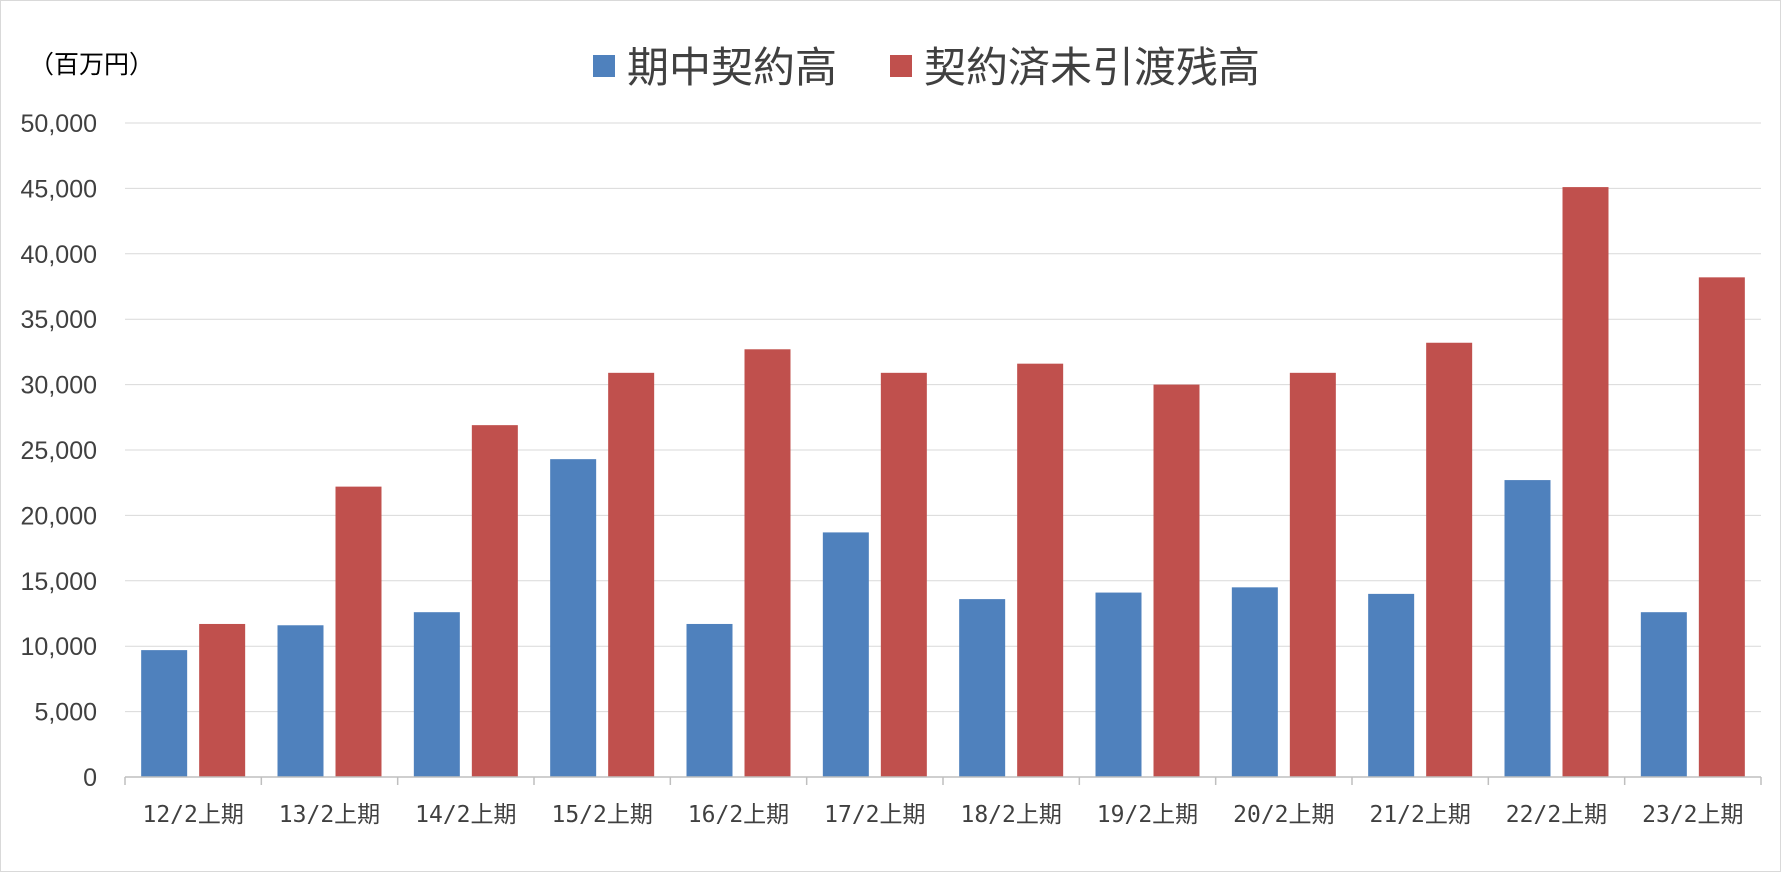 The width and height of the screenshot is (1781, 873). Describe the element at coordinates (59, 320) in the screenshot. I see `y-tick-label: 35,000` at that location.